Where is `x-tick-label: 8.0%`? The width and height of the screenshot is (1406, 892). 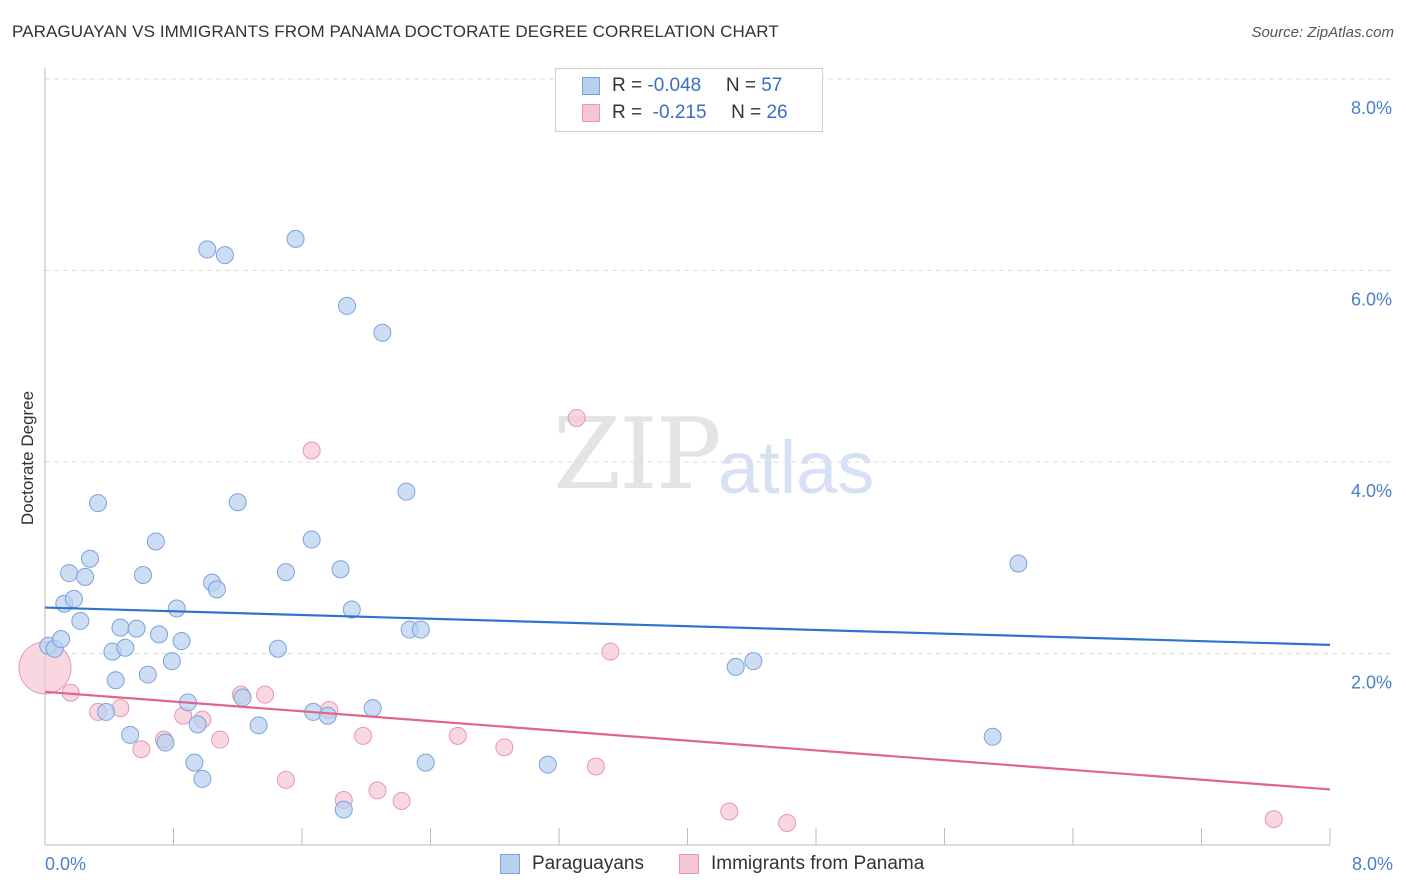
x-tick-label: 8.0% is located at coordinates (1372, 864).